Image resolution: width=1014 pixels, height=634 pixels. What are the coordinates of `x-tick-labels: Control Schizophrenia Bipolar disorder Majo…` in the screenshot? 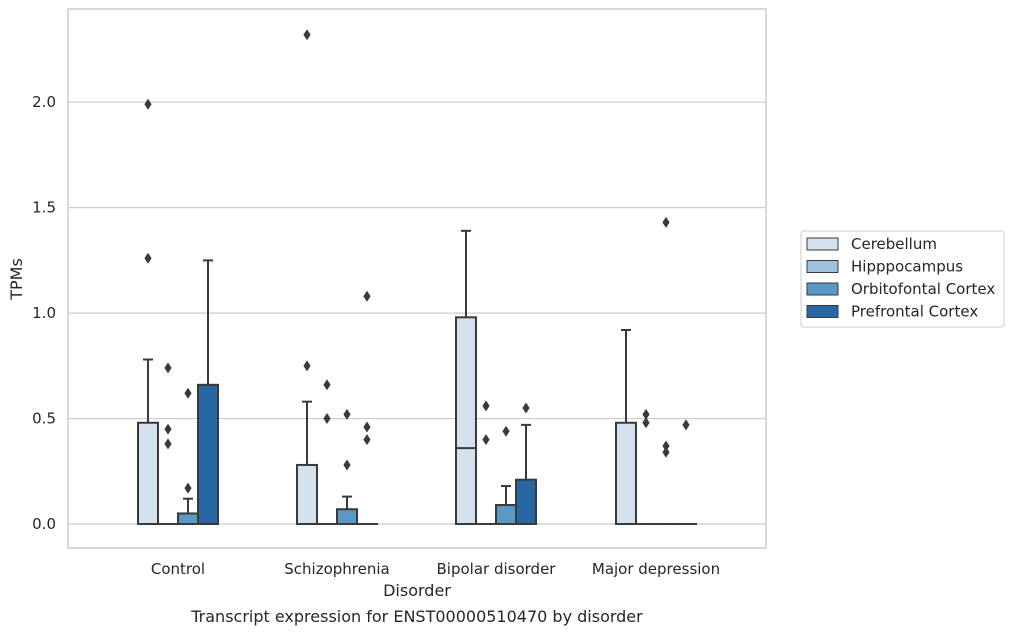 It's located at (435, 569).